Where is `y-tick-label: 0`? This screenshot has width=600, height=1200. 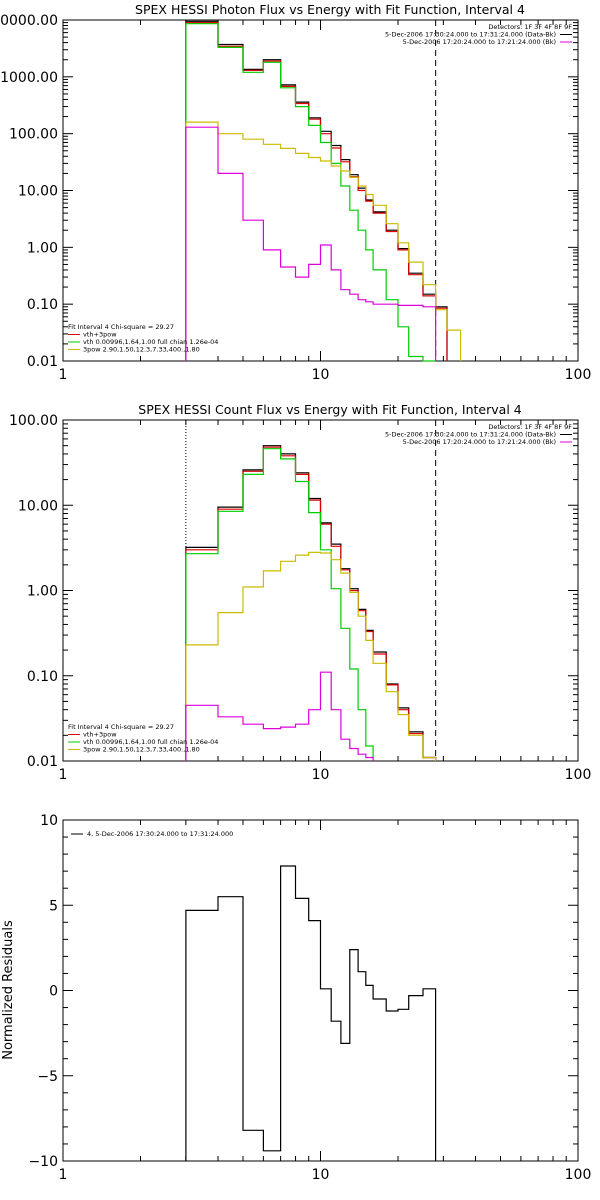 y-tick-label: 0 is located at coordinates (53, 992).